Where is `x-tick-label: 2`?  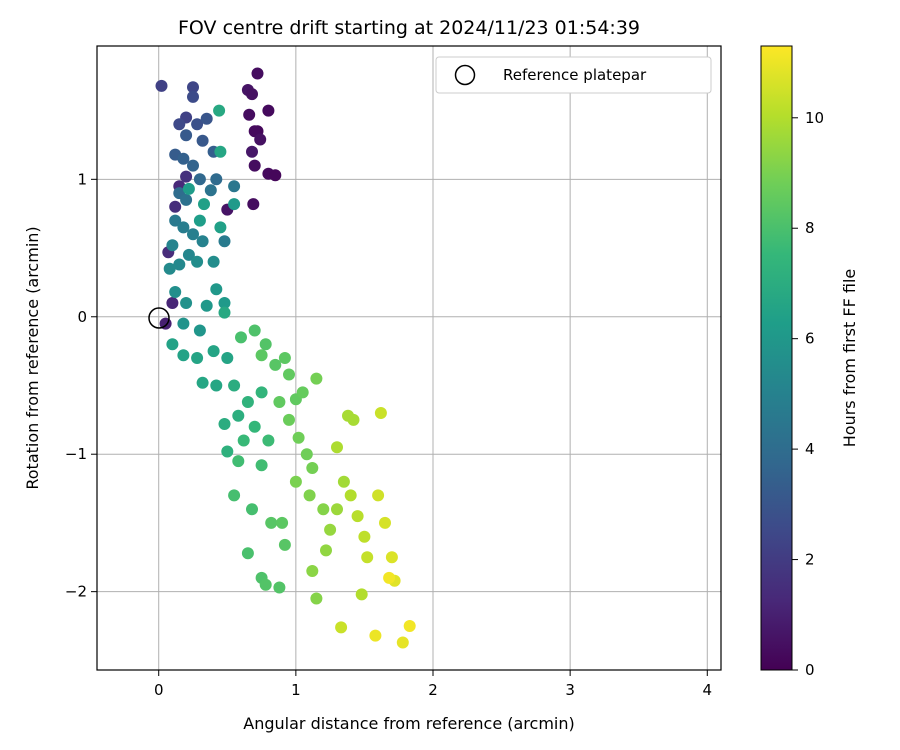 x-tick-label: 2 is located at coordinates (433, 690).